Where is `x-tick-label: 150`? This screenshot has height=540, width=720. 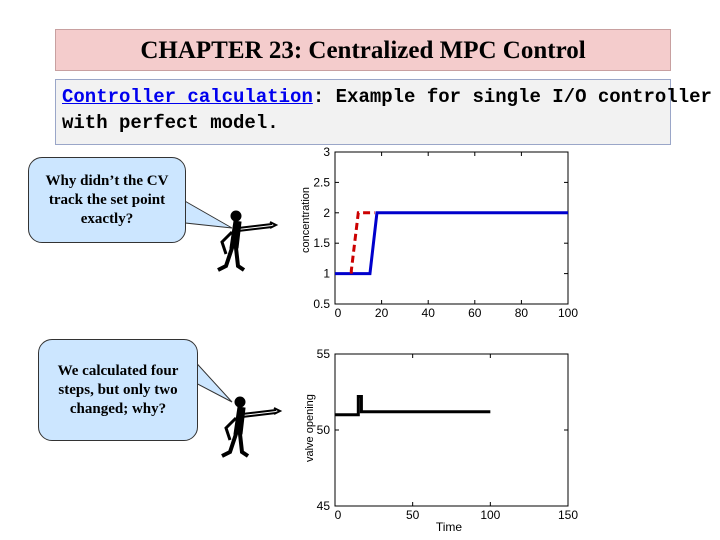
x-tick-label: 150 is located at coordinates (568, 515).